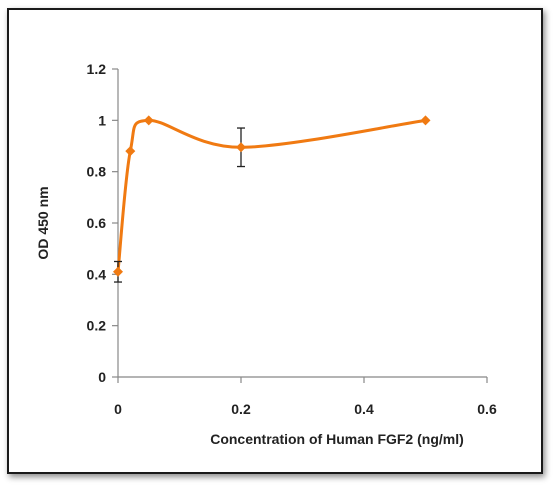  What do you see at coordinates (97, 69) in the screenshot?
I see `y-tick-label: 1.2` at bounding box center [97, 69].